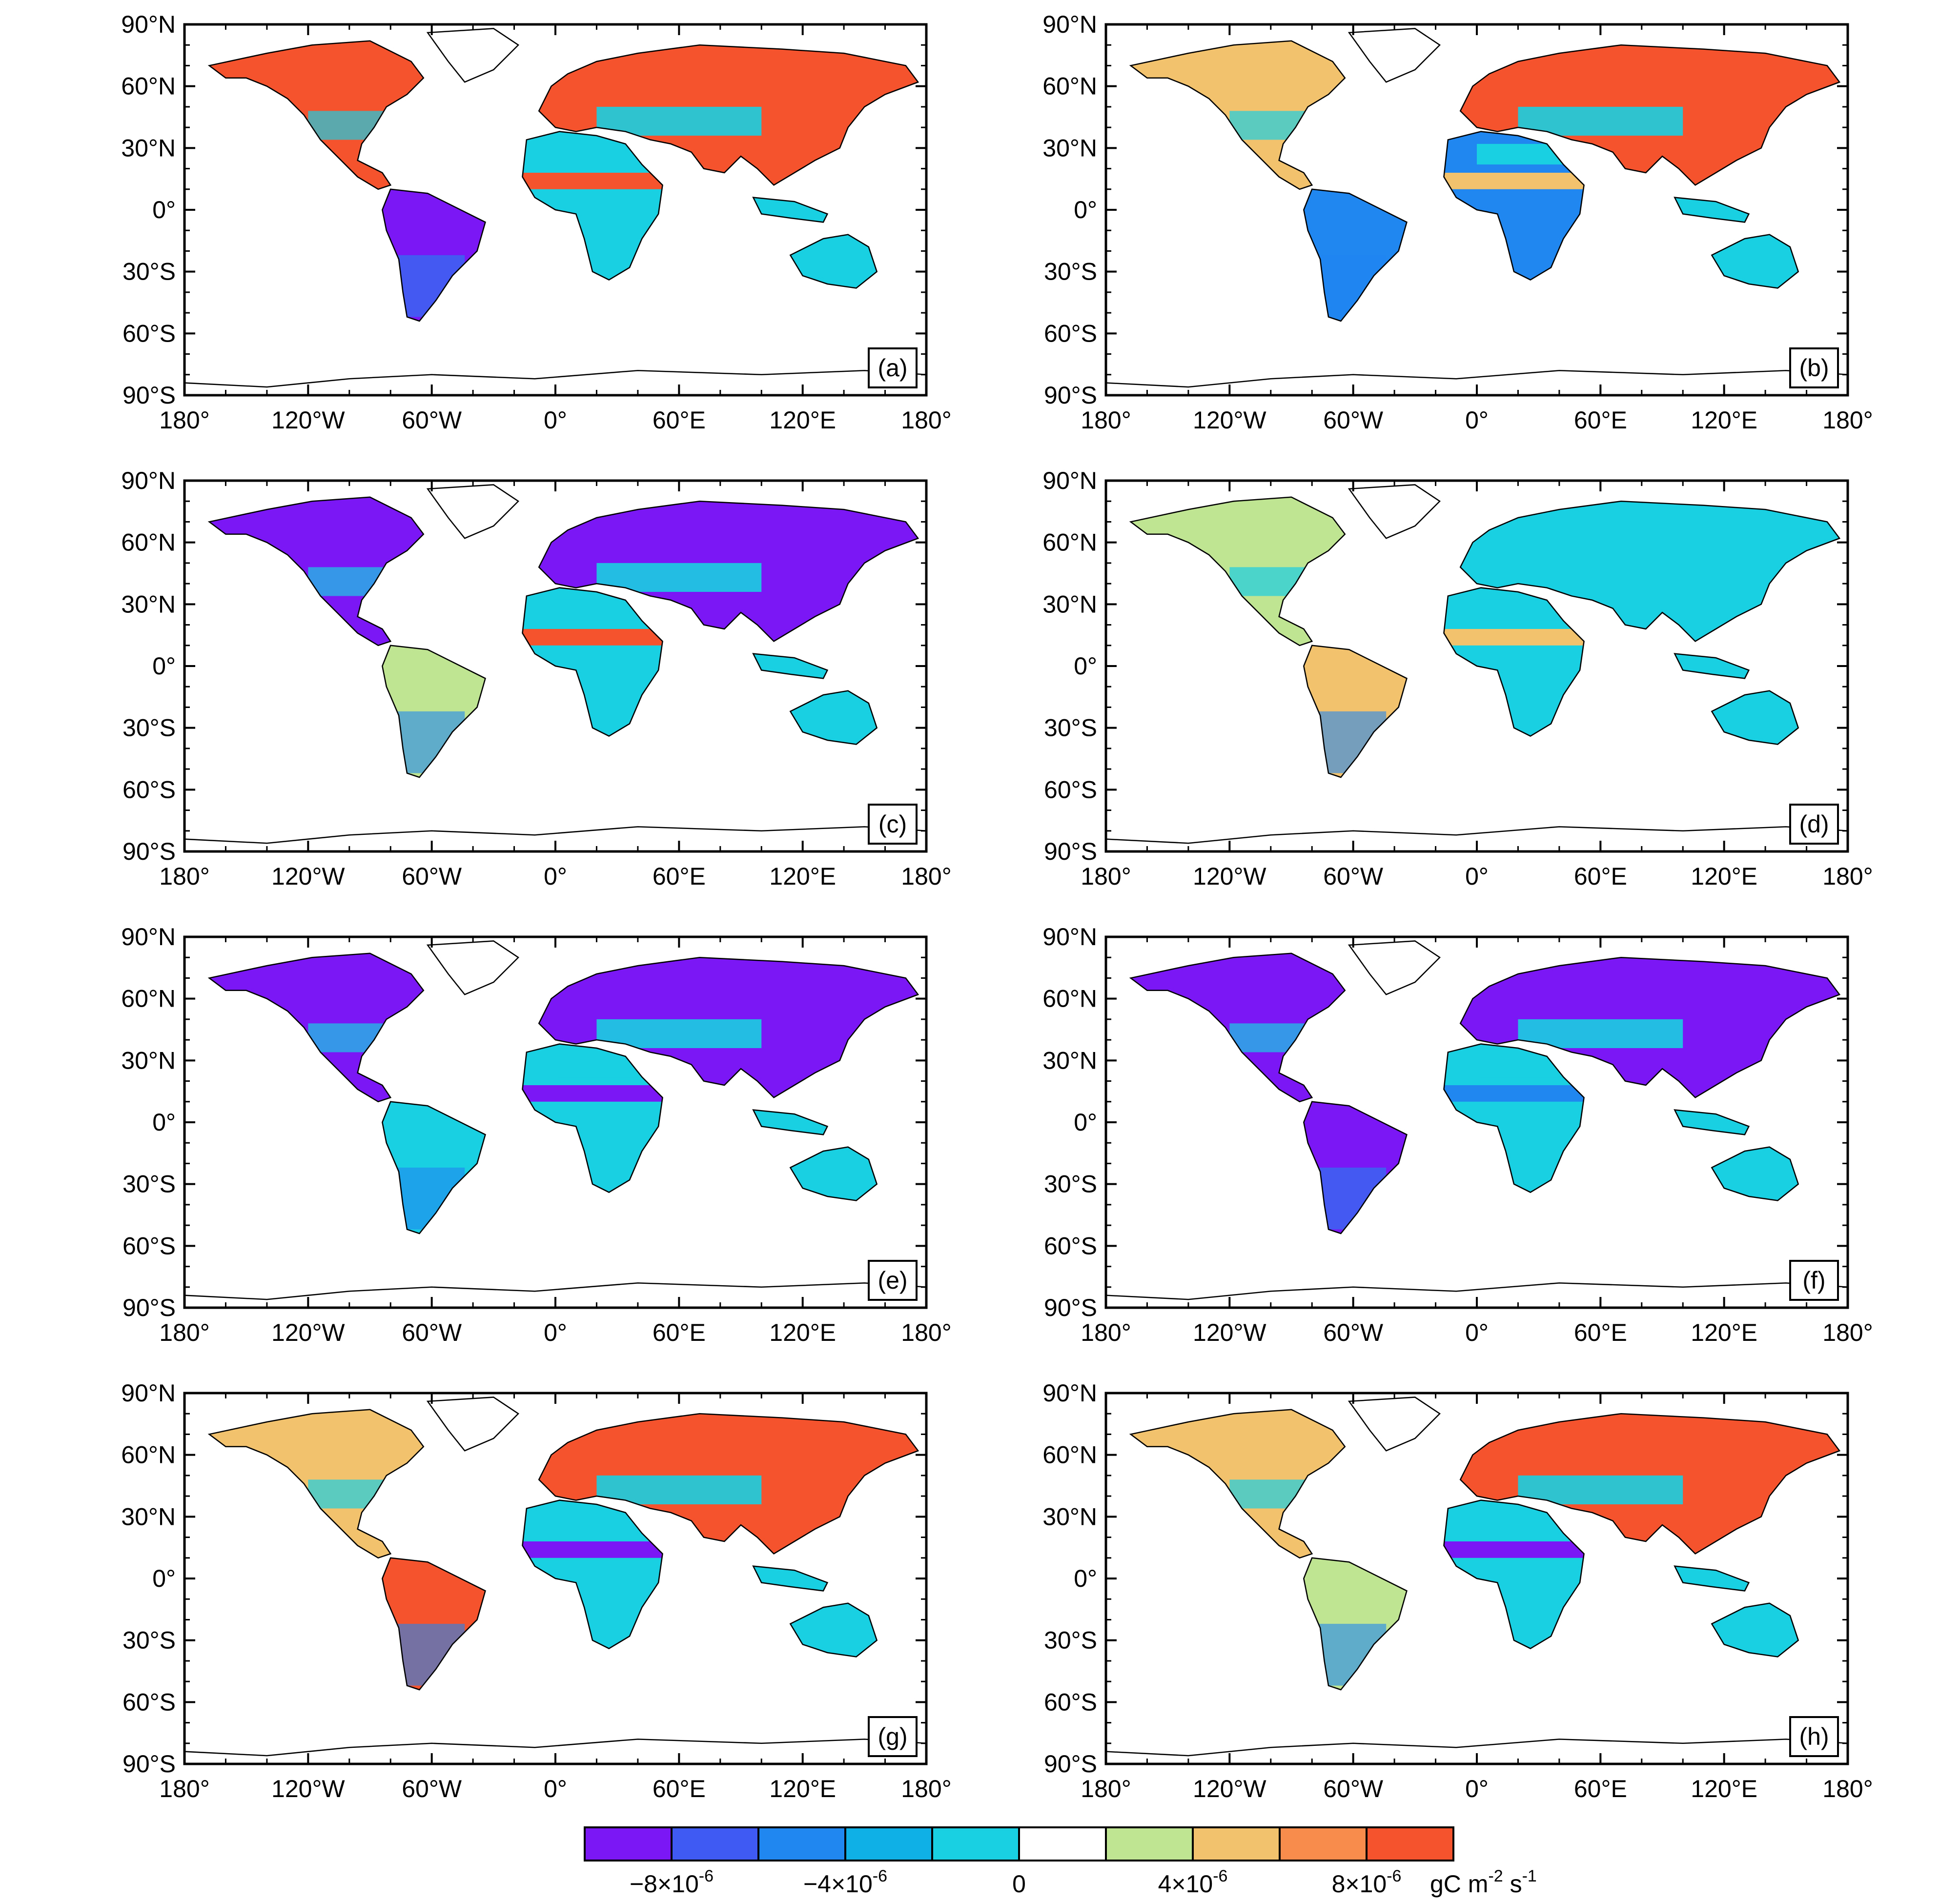  What do you see at coordinates (845, 1883) in the screenshot?
I see `colorbar-label: −4×10⁻⁶` at bounding box center [845, 1883].